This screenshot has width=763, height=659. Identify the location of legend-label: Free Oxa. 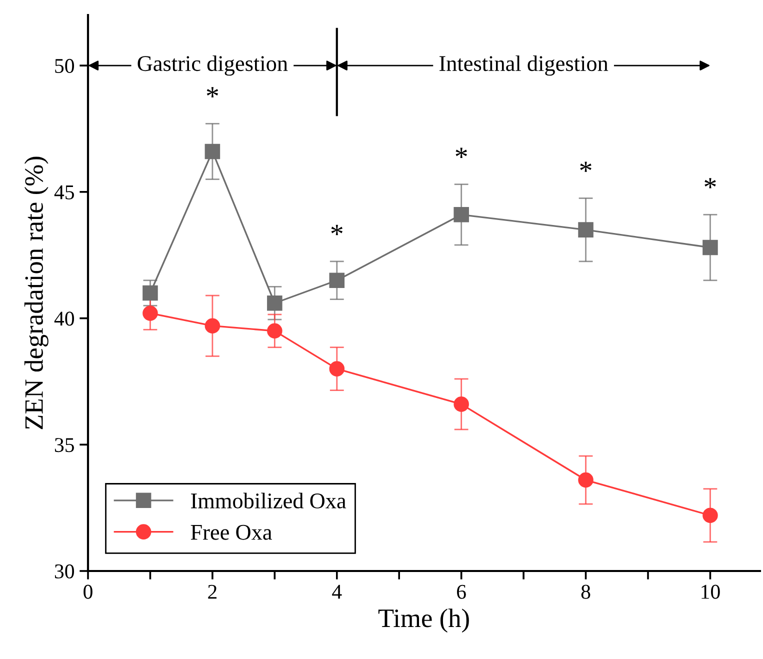
(231, 532).